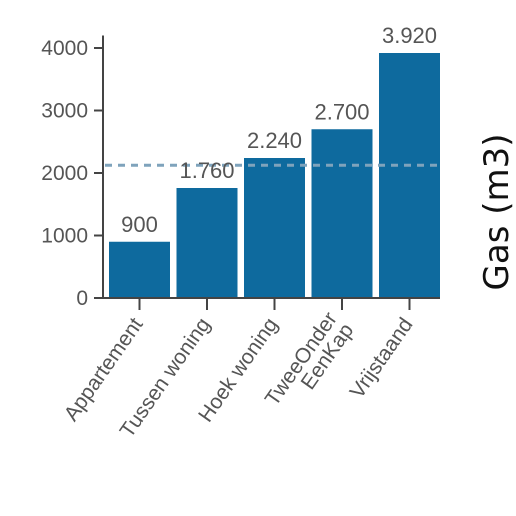 The width and height of the screenshot is (516, 516). Describe the element at coordinates (206, 170) in the screenshot. I see `data-label: 1.760` at that location.